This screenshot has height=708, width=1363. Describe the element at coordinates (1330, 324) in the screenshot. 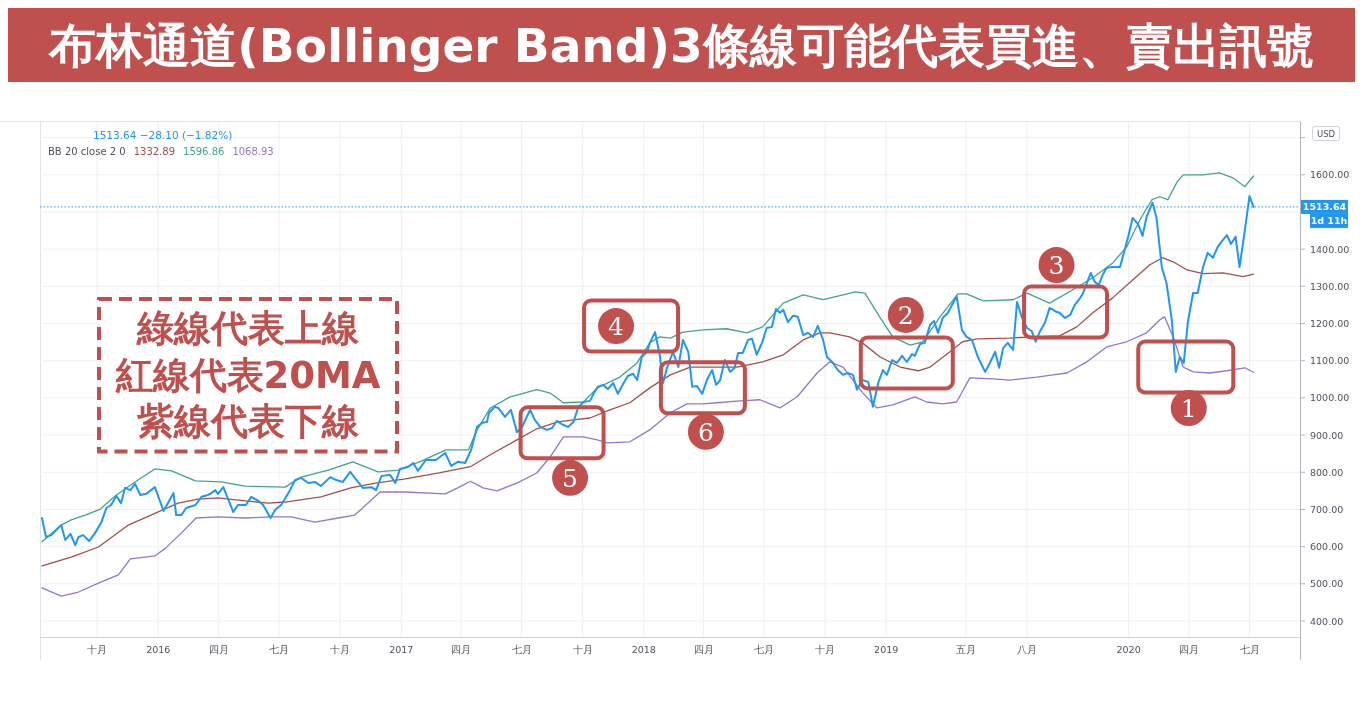

I see `y-tick-label: 1200.00` at that location.